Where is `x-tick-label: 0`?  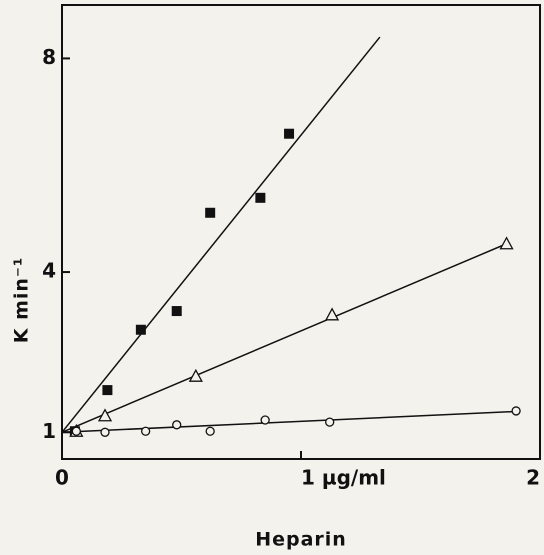 x-tick-label: 0 is located at coordinates (62, 478).